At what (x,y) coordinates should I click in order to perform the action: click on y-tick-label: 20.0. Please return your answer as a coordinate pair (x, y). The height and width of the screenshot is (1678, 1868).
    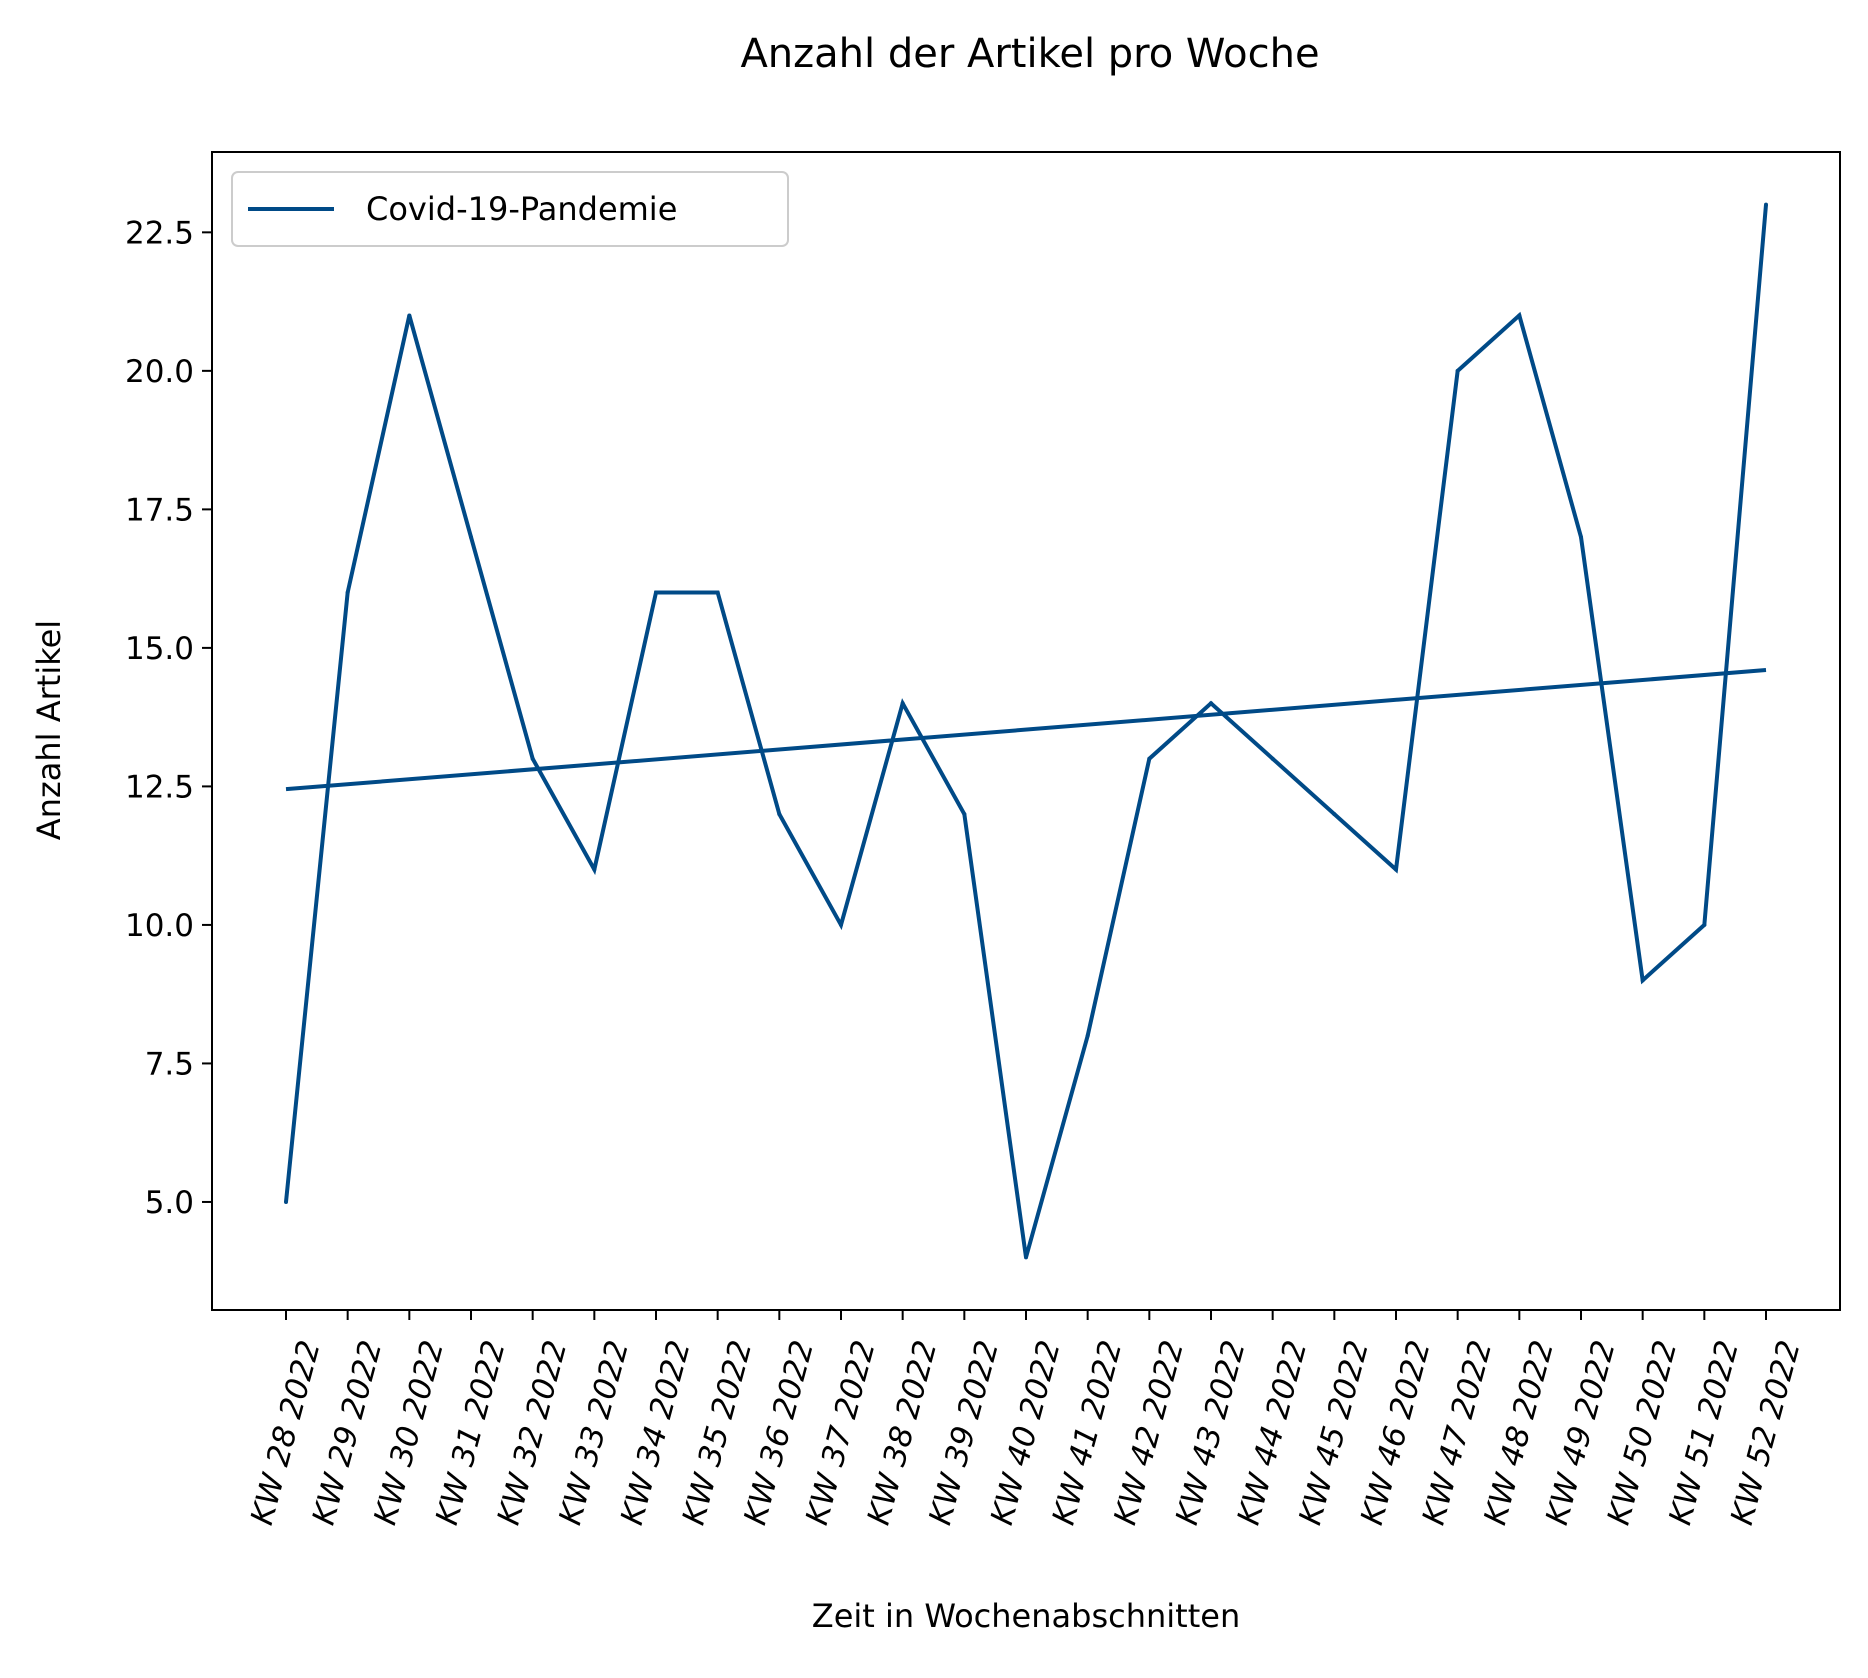
    Looking at the image, I should click on (159, 372).